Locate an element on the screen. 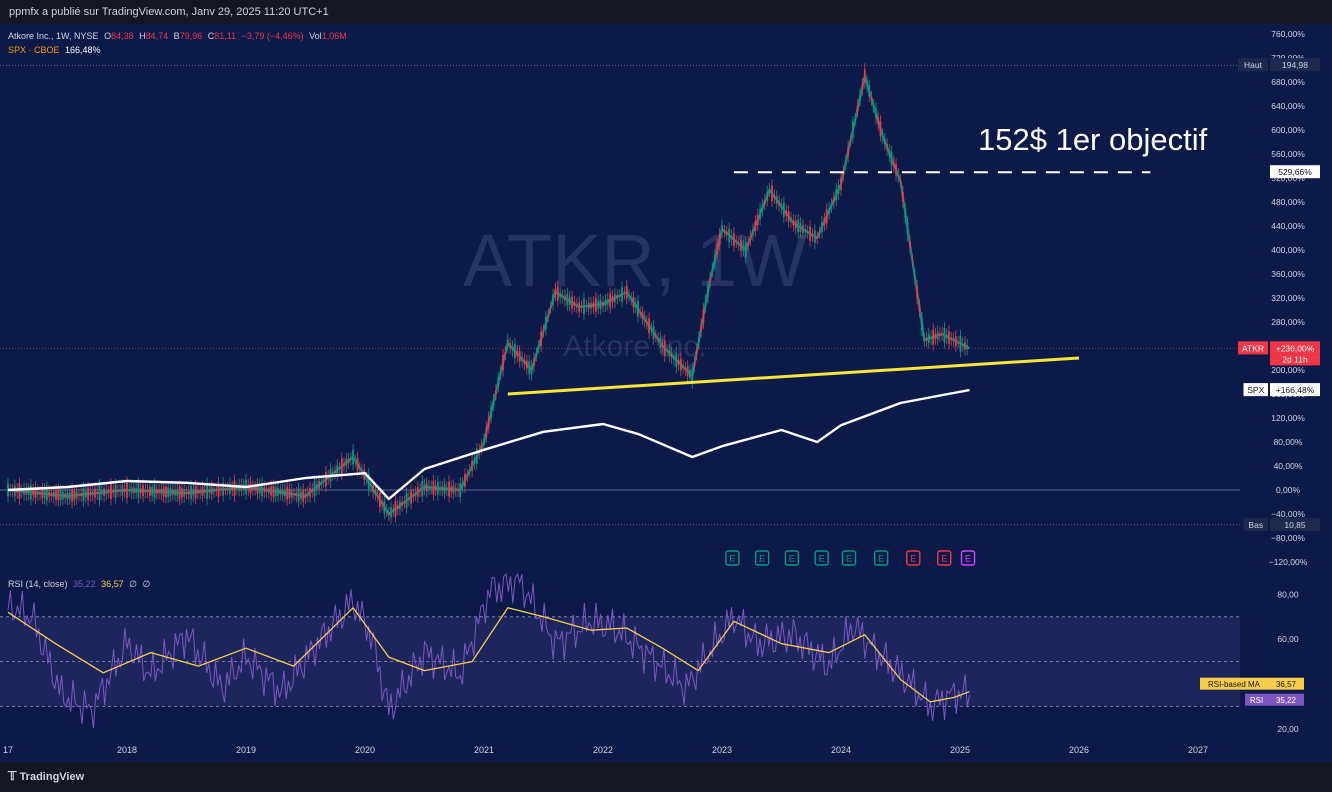 Image resolution: width=1332 pixels, height=792 pixels. target-annotation: 152$ 1er objectif is located at coordinates (1093, 139).